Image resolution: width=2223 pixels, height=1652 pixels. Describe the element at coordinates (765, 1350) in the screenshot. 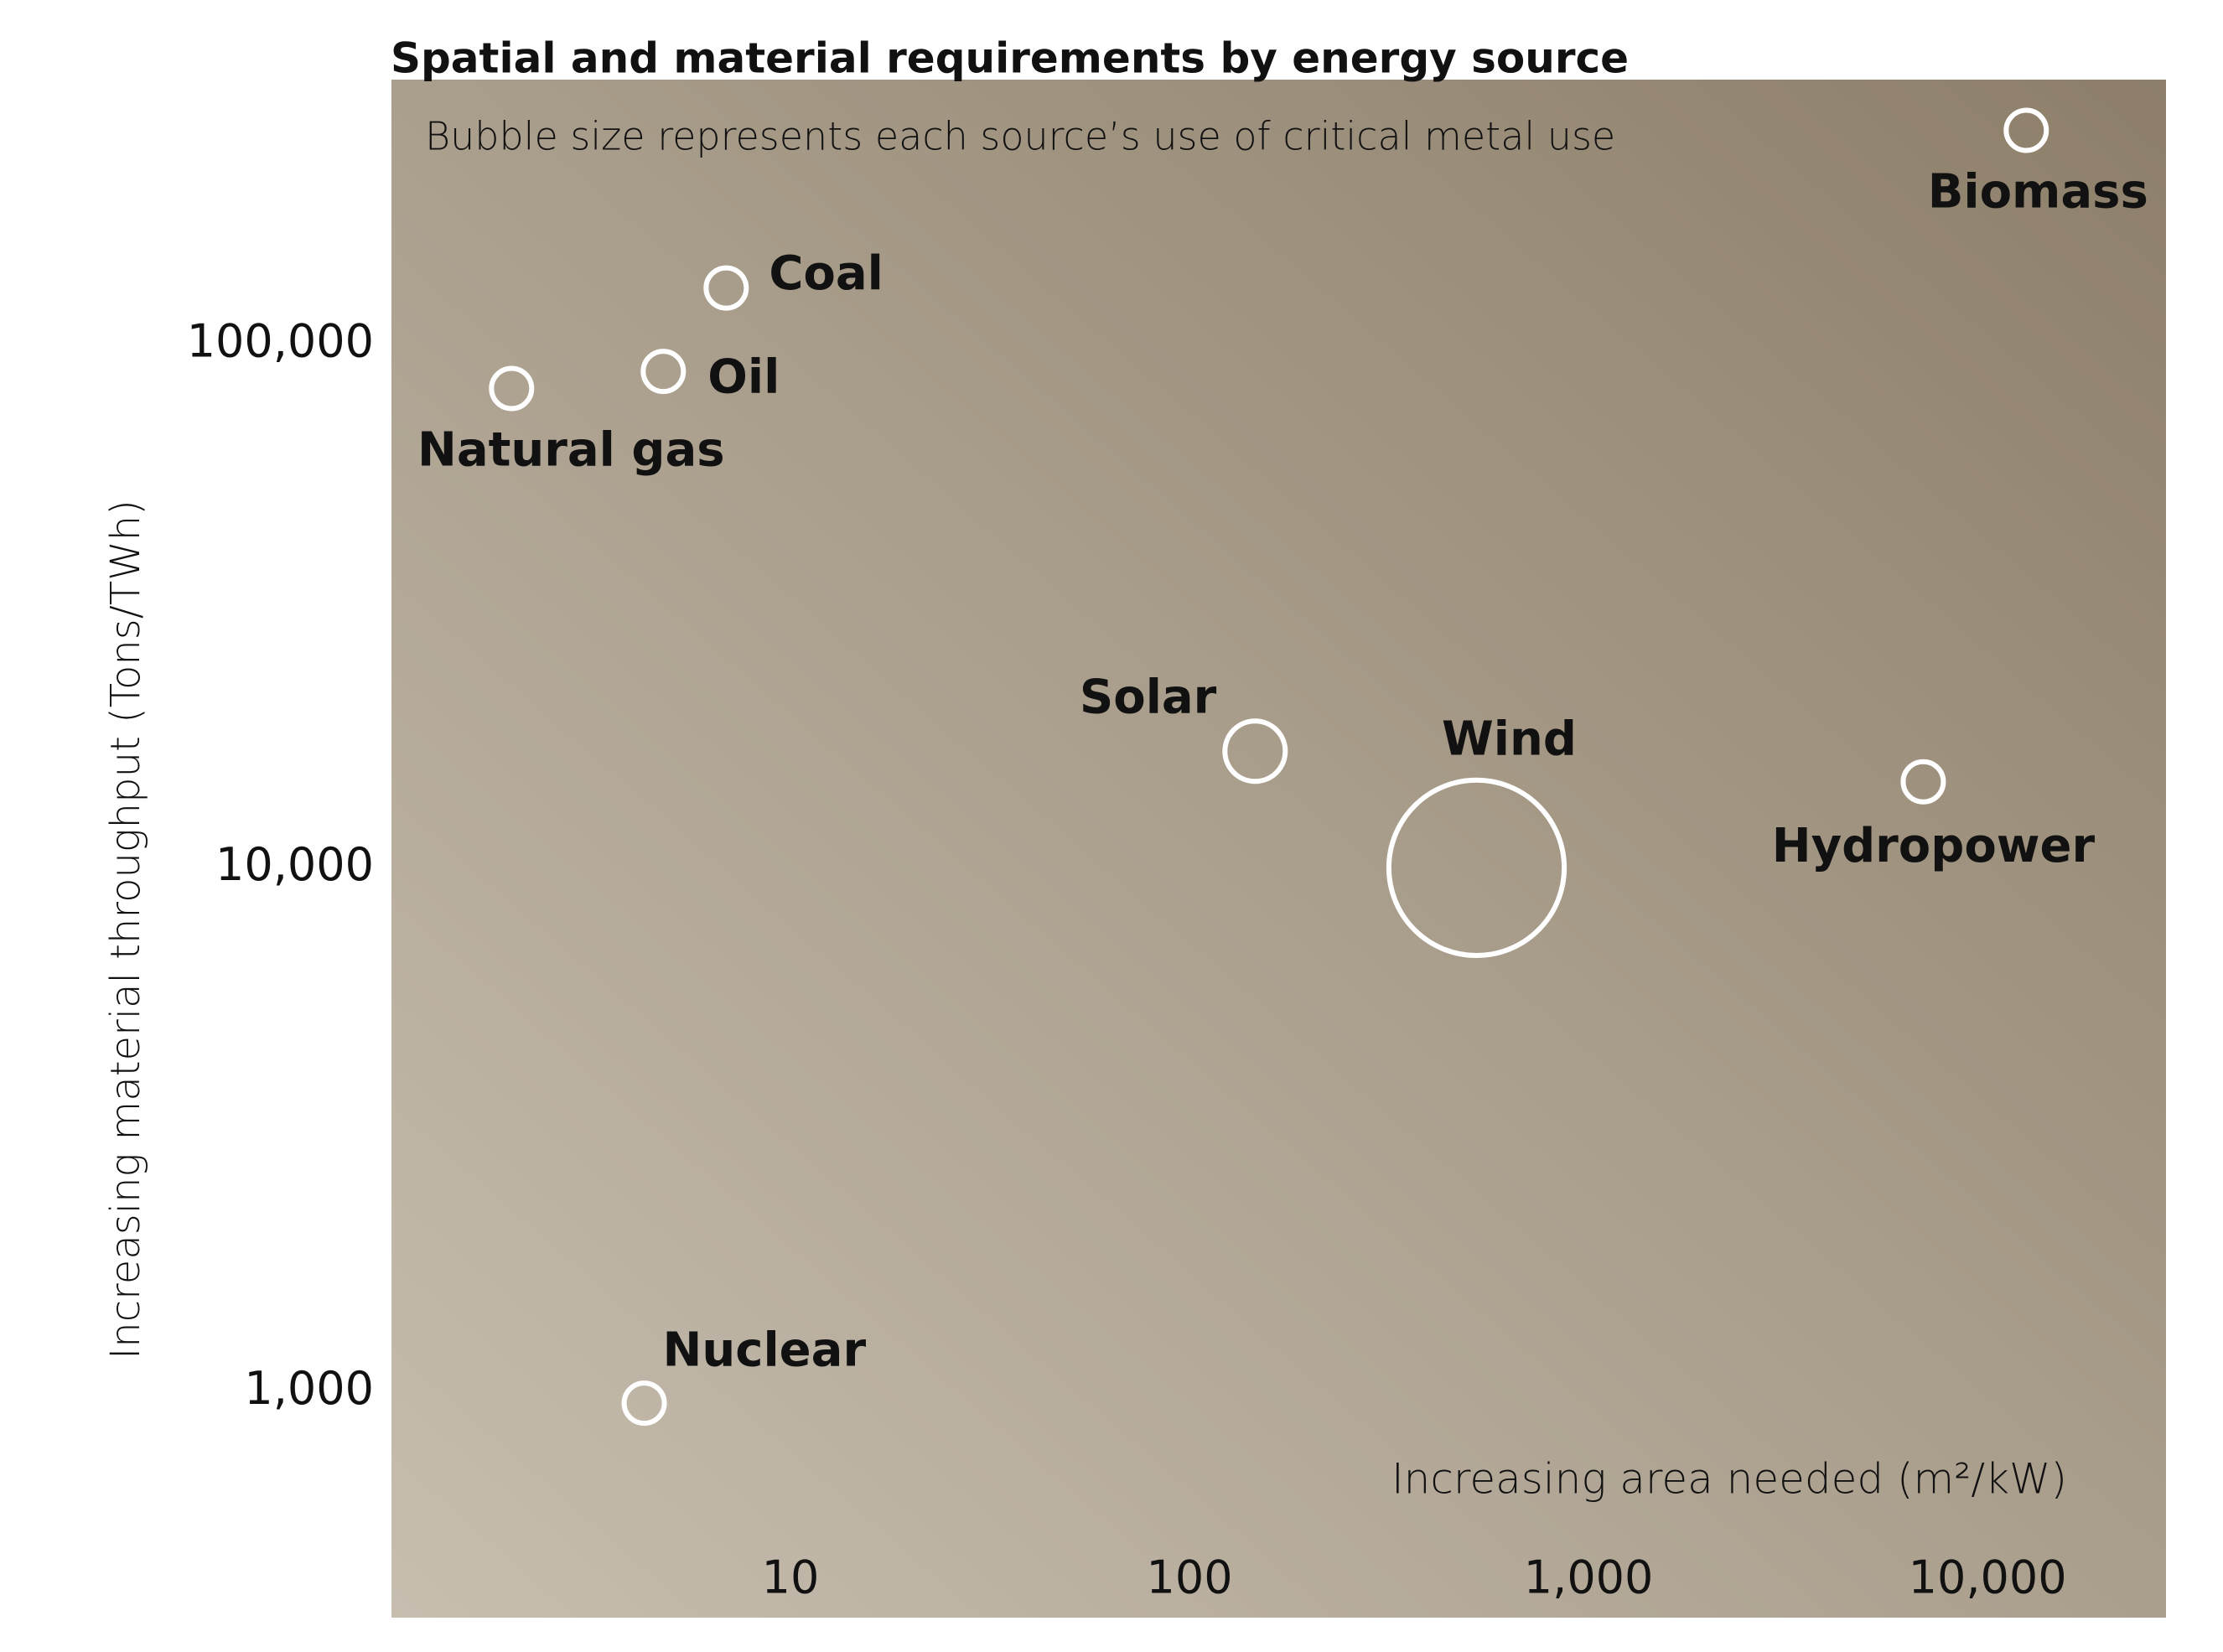

I see `point-label: Nuclear` at that location.